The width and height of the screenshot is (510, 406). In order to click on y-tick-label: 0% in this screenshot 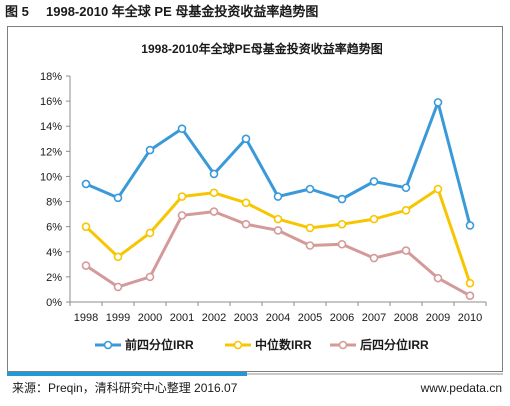, I will do `click(54, 303)`.